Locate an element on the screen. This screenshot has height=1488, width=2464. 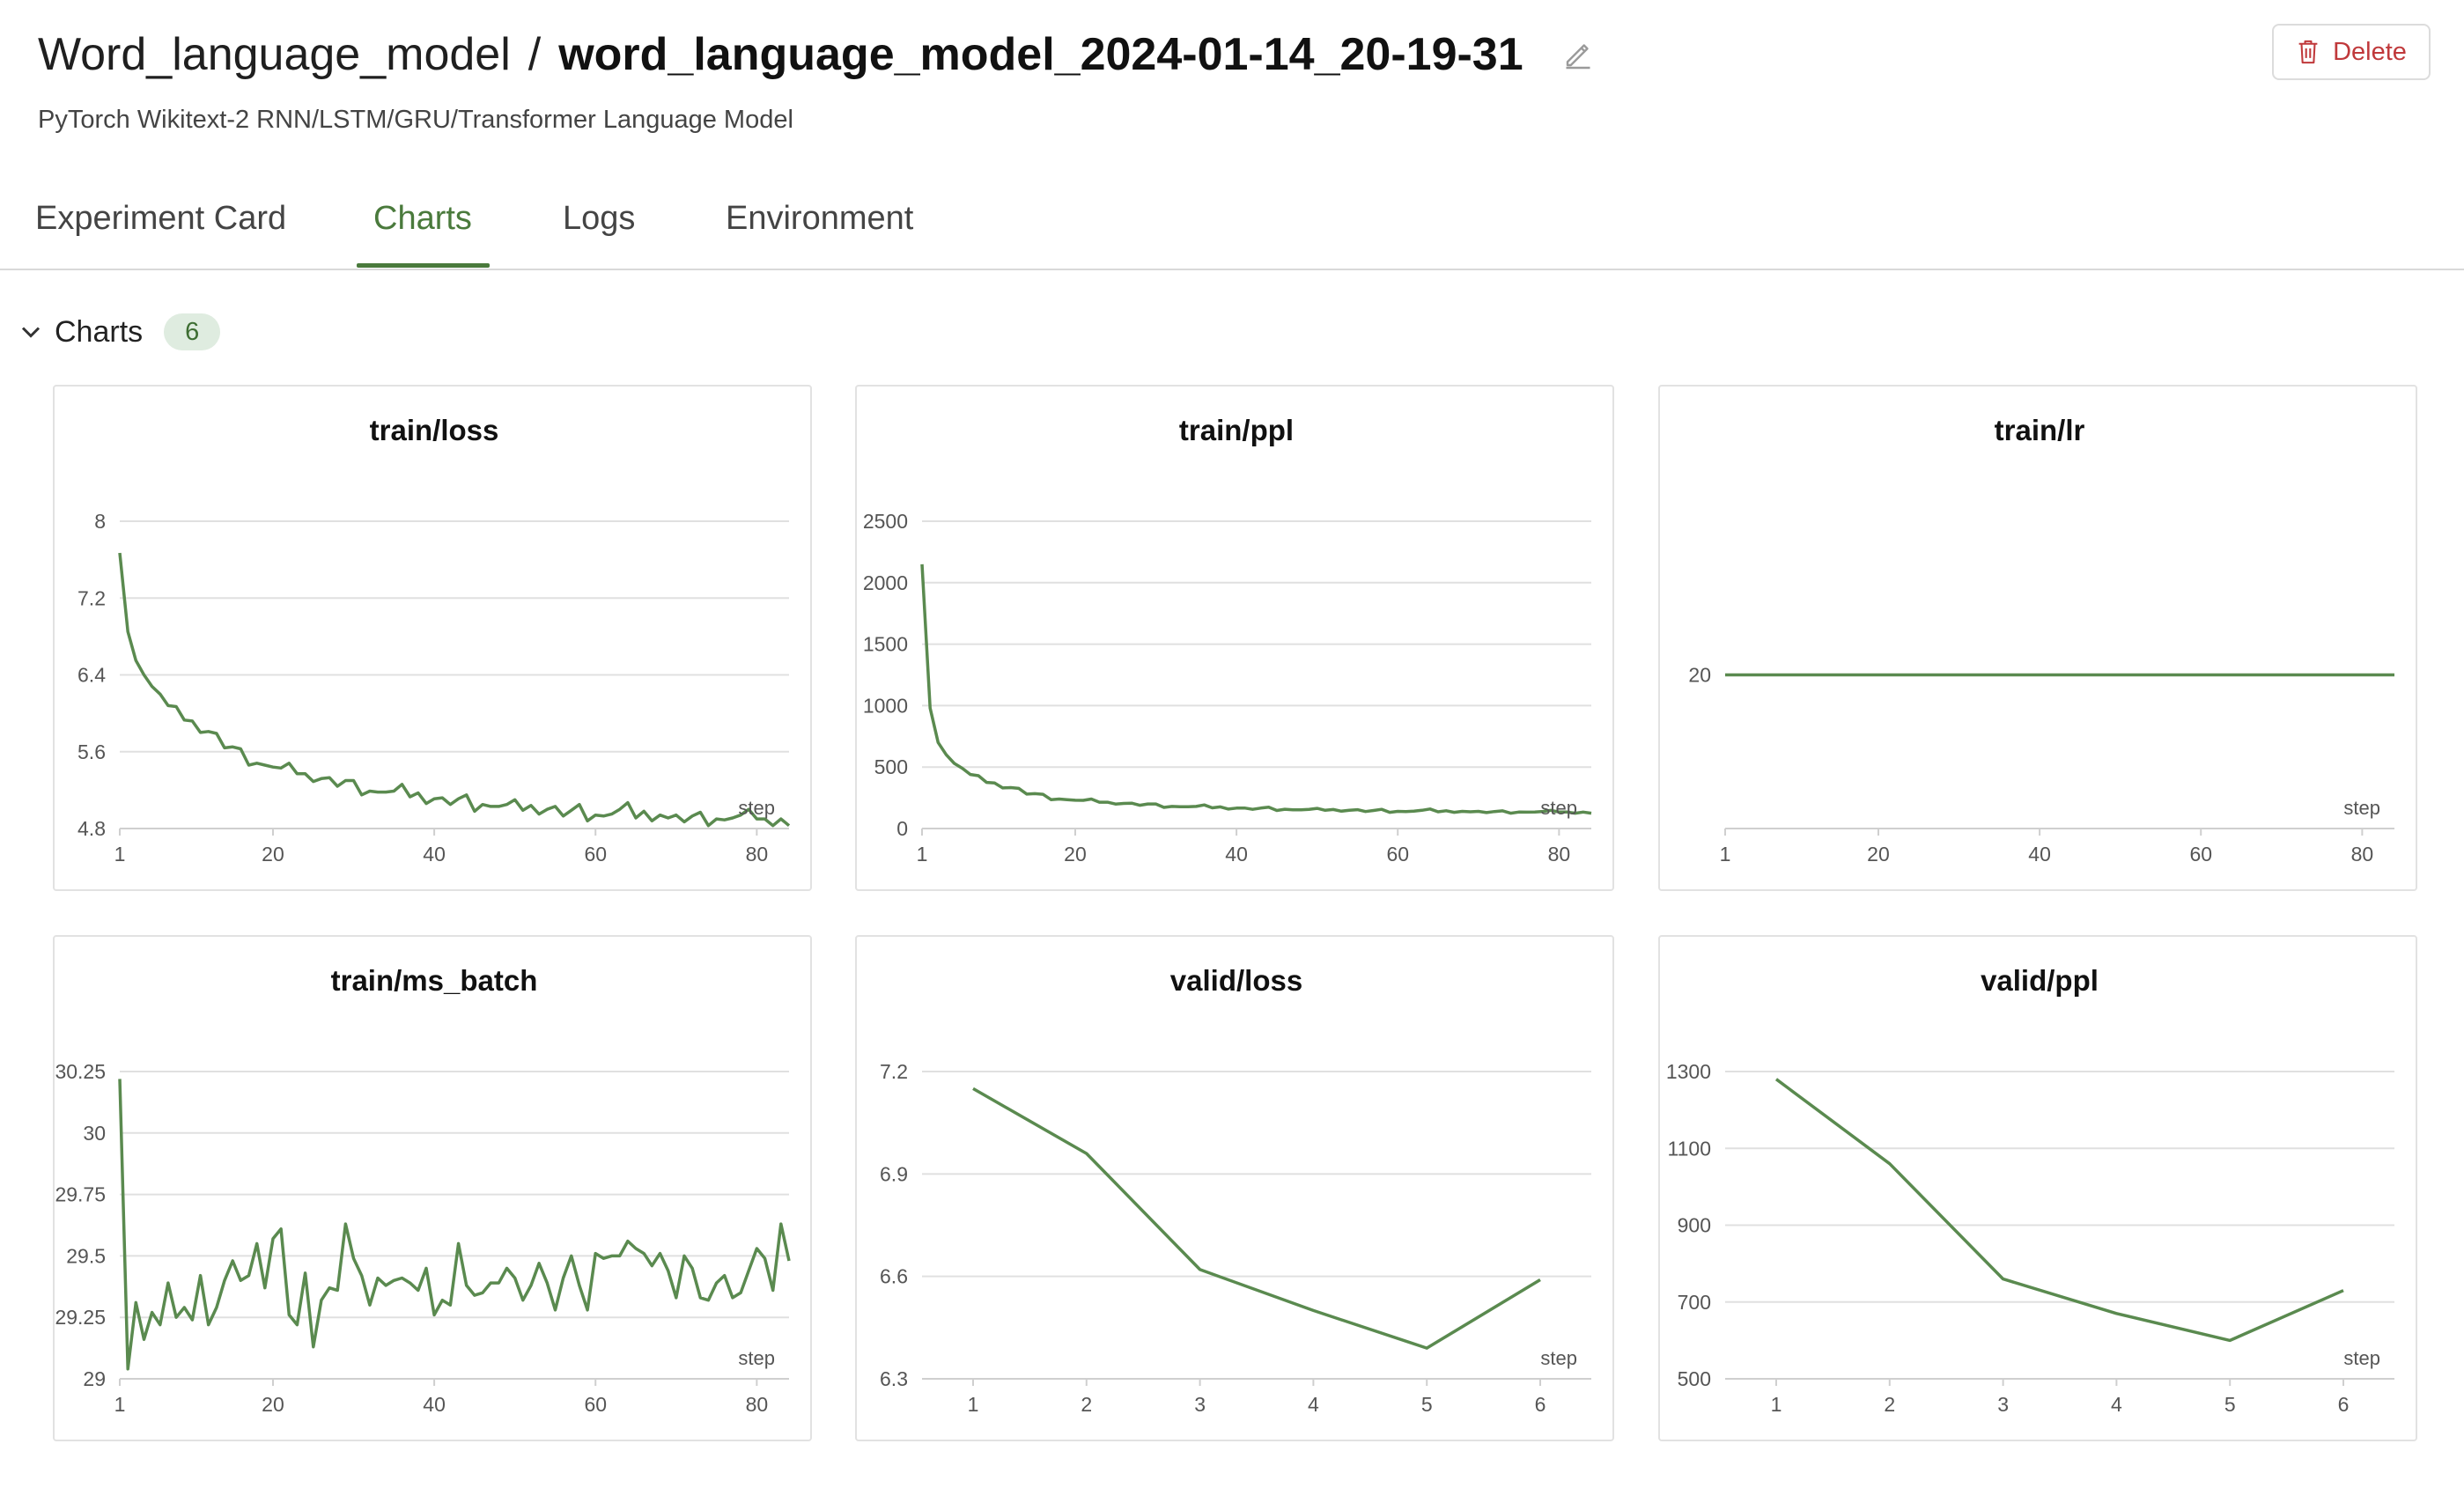
chart-panel-valid-loss: valid/loss 7.2 6.9 6.6 6.3 1 2 3 4 5 6 step is located at coordinates (1234, 1188).